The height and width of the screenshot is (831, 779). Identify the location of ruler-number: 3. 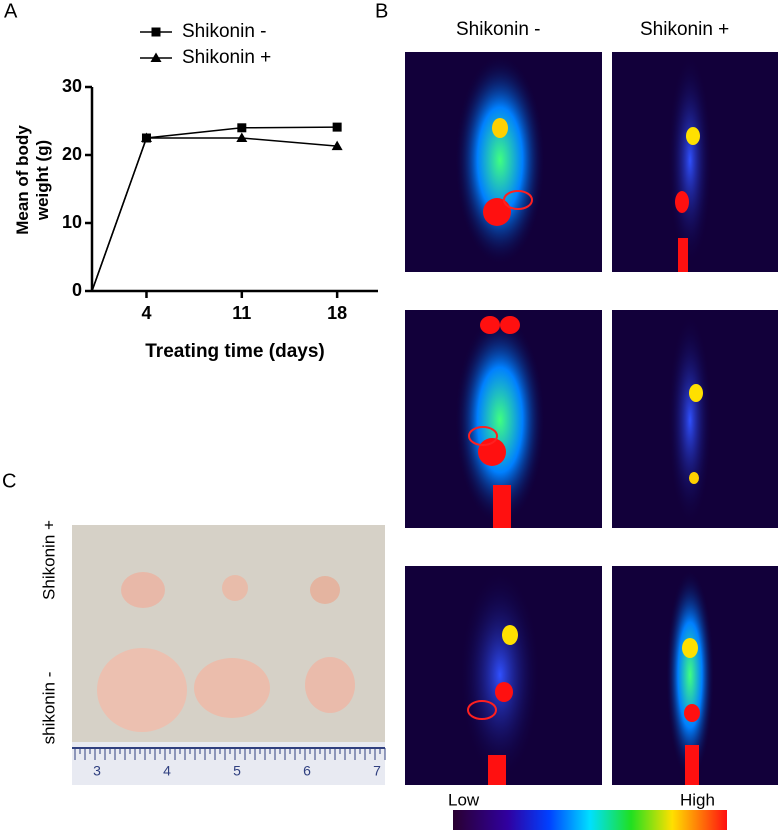
(97, 771).